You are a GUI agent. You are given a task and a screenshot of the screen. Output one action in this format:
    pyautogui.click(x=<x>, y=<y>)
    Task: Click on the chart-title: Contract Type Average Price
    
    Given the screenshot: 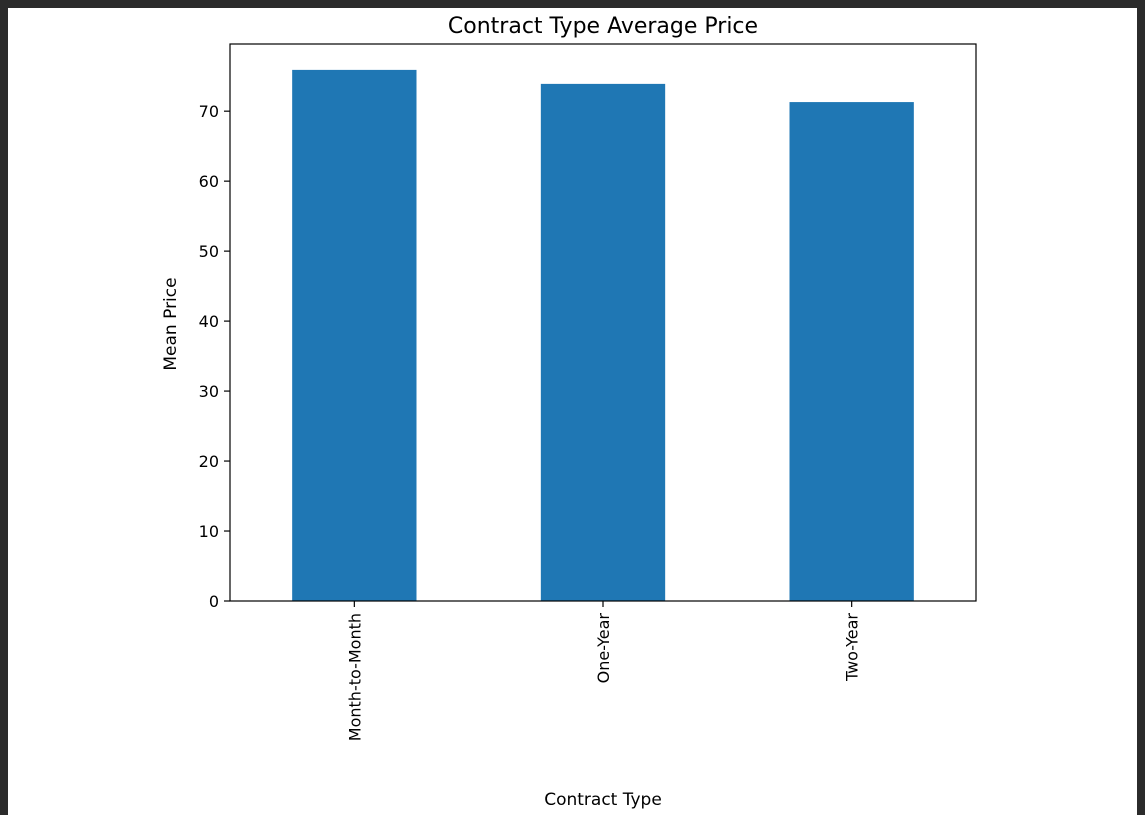 What is the action you would take?
    pyautogui.click(x=603, y=26)
    